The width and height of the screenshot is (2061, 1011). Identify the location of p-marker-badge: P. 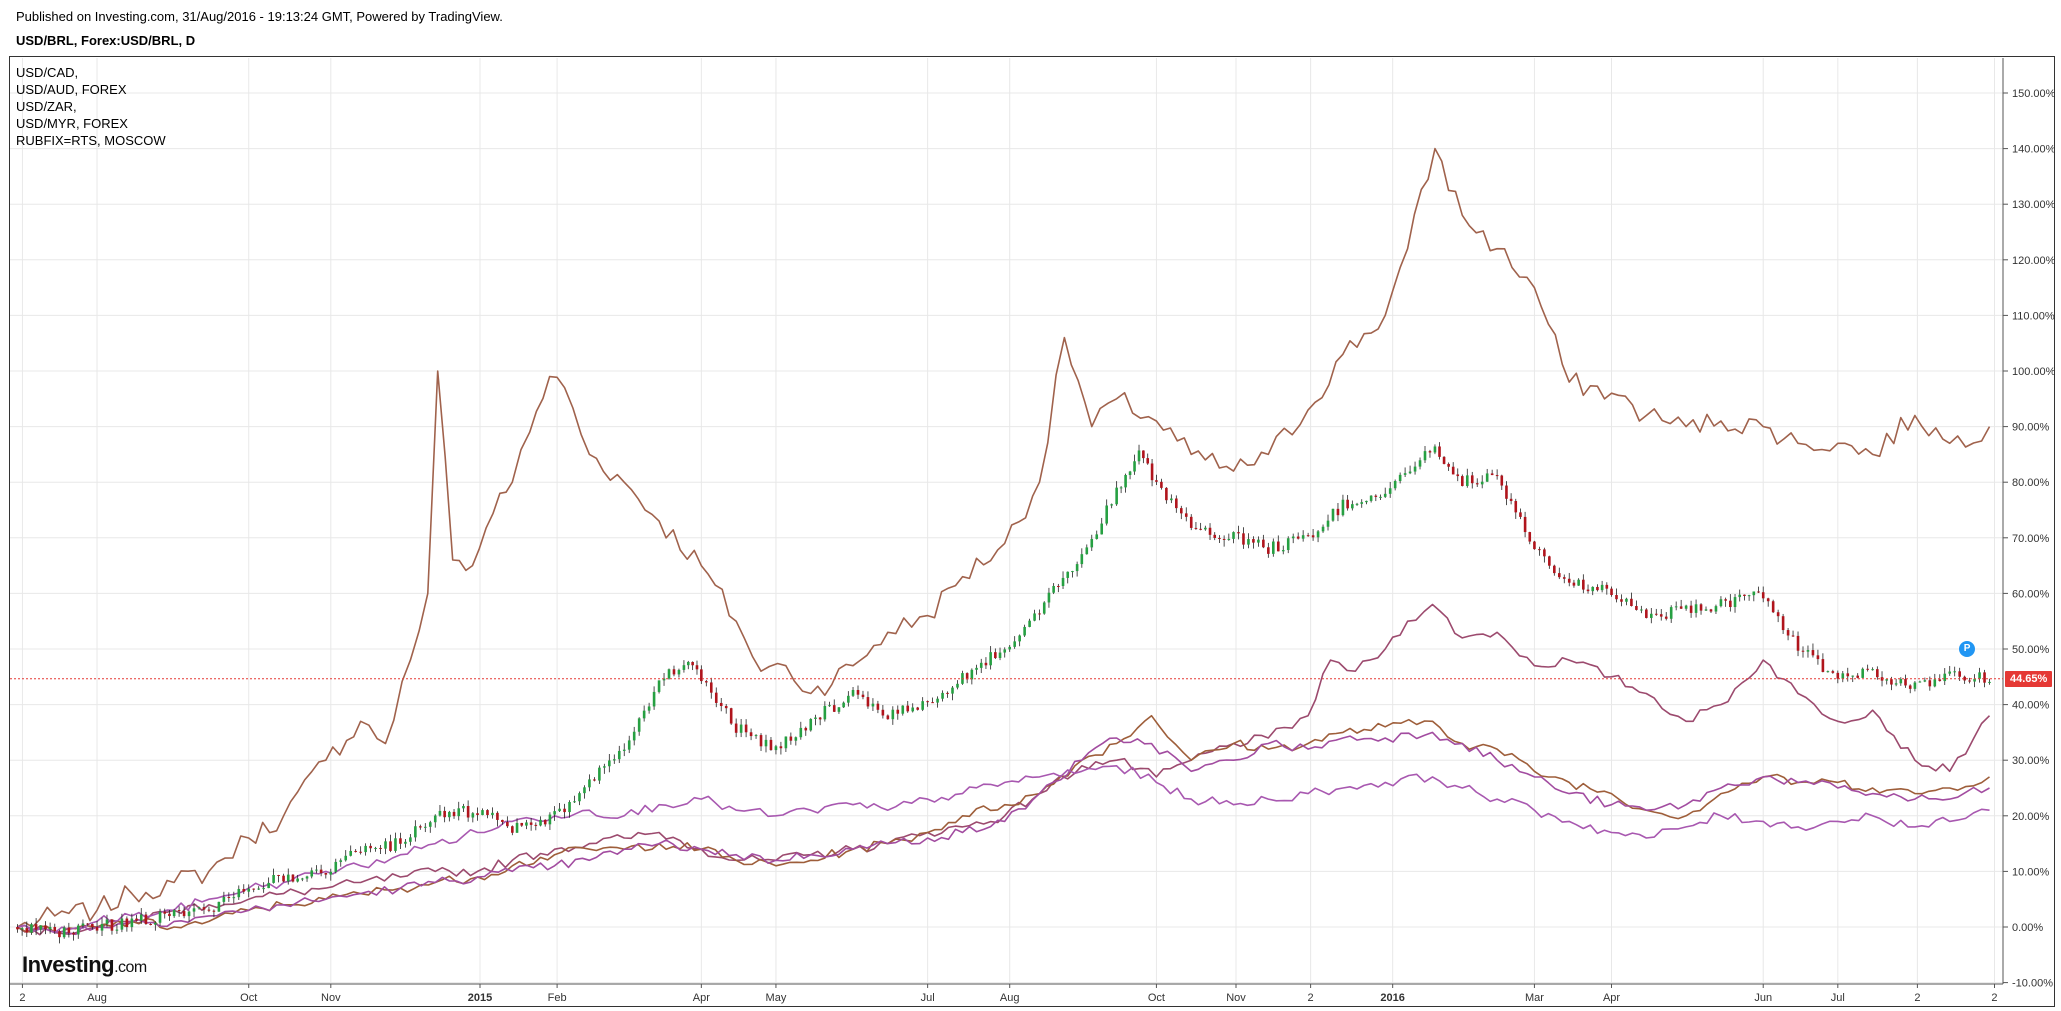
(1967, 649).